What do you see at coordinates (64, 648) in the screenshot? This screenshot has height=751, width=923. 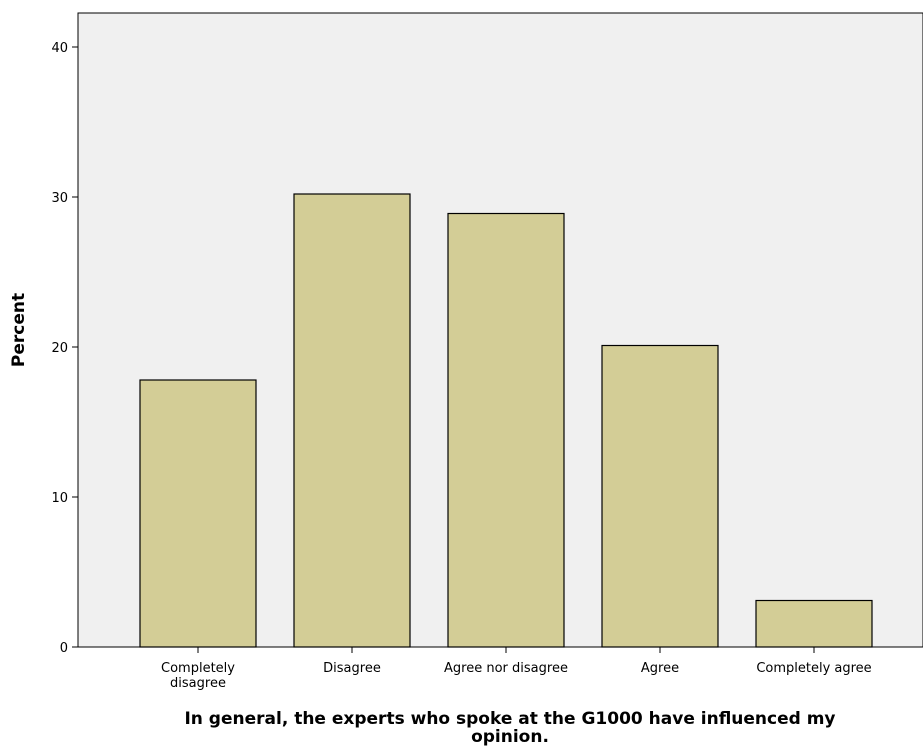 I see `y-tick-label: 0` at bounding box center [64, 648].